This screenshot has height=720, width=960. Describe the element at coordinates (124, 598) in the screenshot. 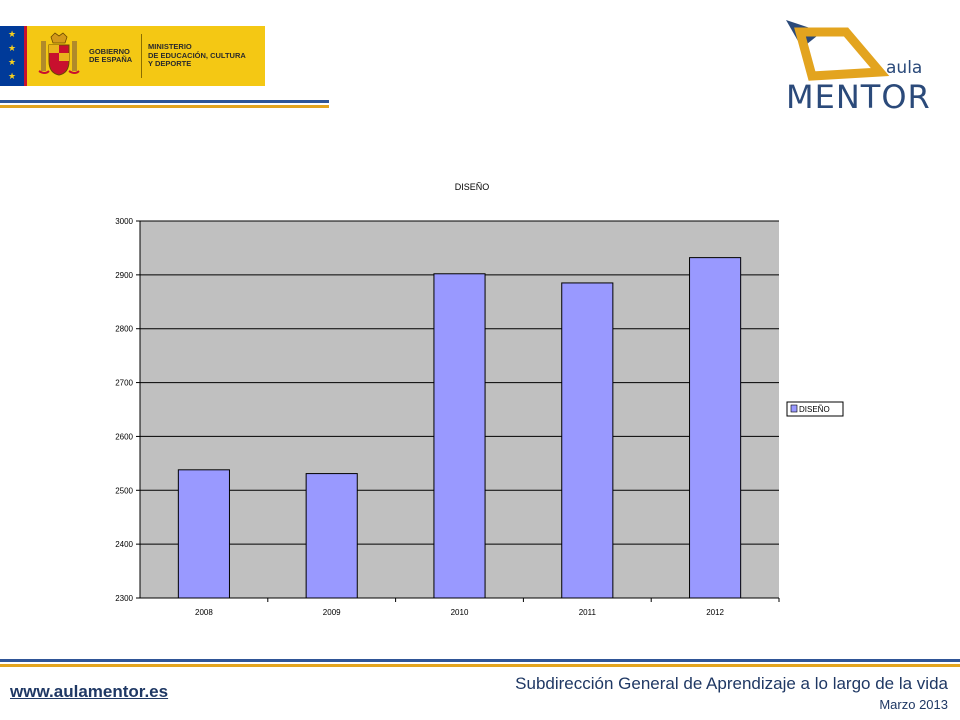

I see `y-tick-label: 2300` at that location.